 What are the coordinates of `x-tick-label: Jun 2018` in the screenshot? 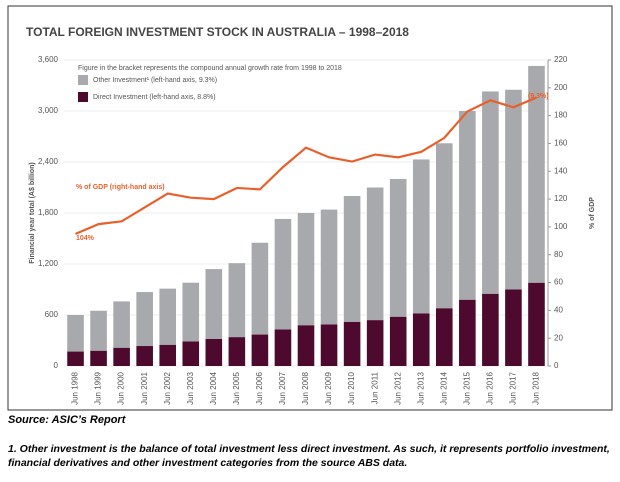 It's located at (536, 387).